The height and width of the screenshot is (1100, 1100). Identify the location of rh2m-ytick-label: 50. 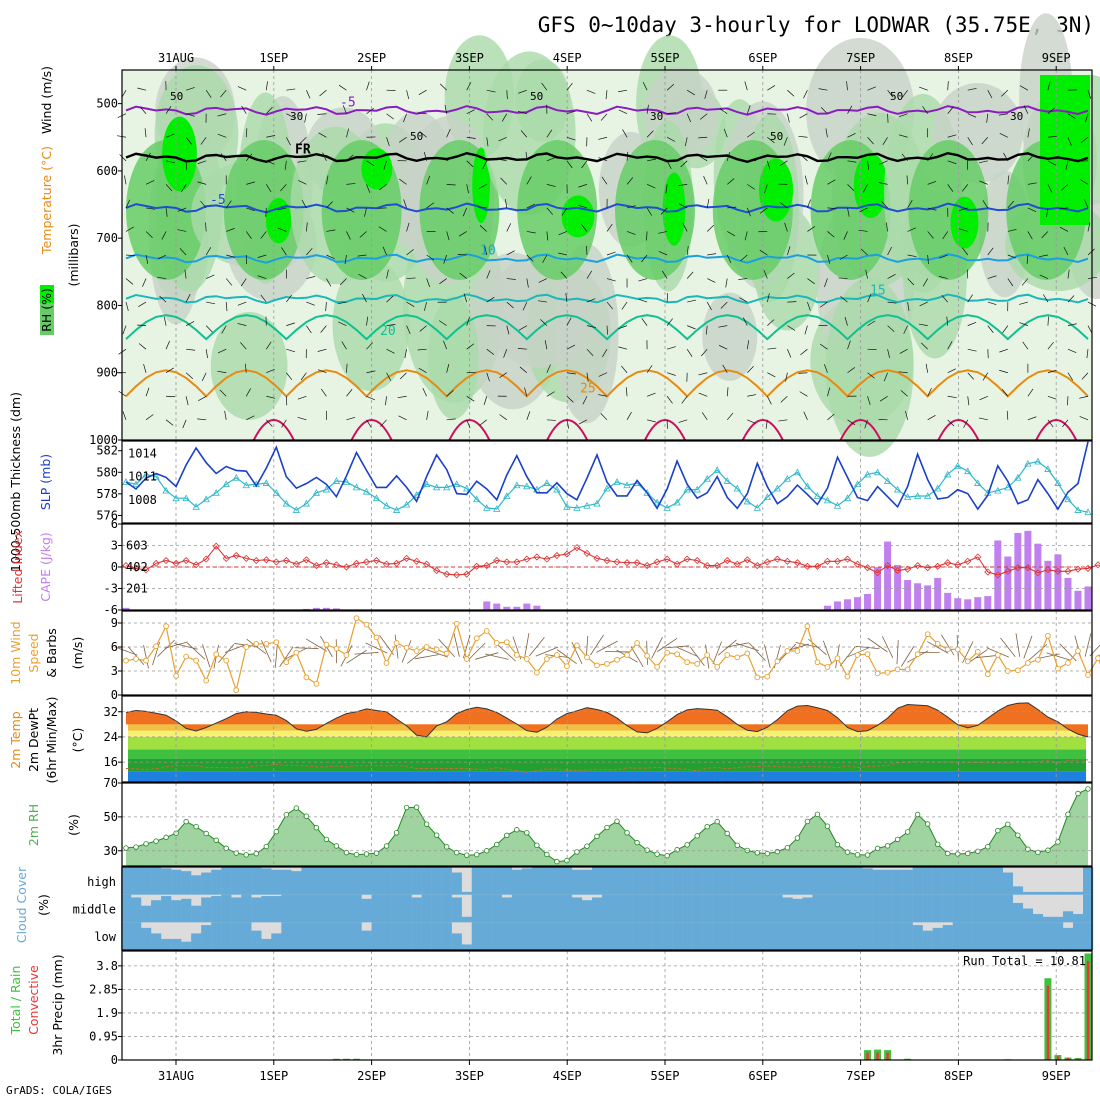
(111, 817).